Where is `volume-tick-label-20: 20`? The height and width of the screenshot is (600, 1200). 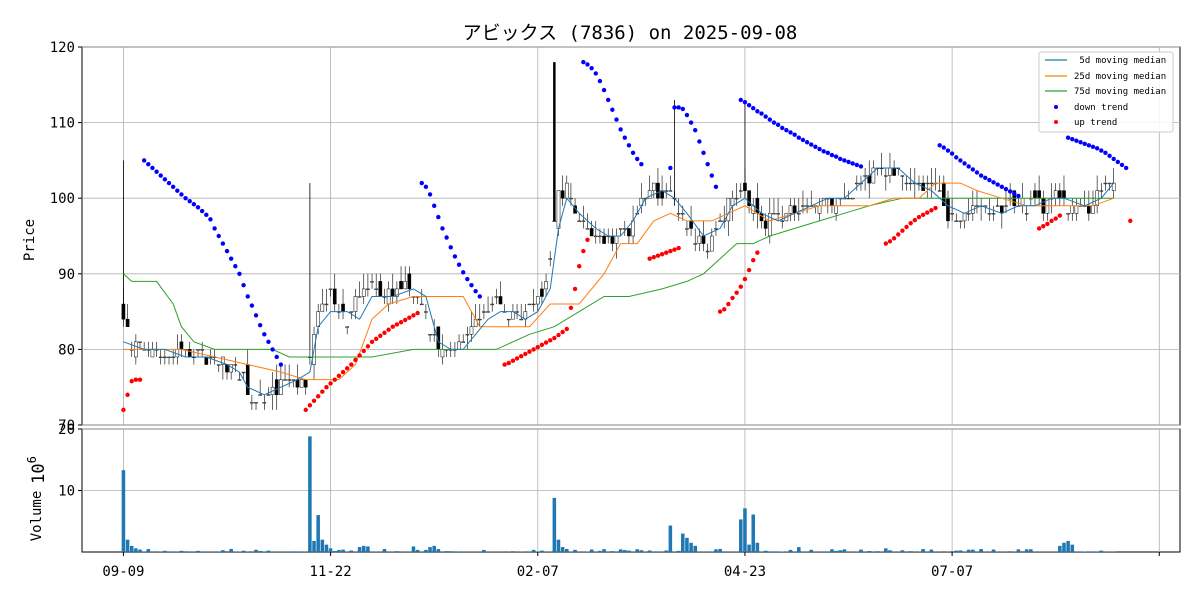
volume-tick-label-20: 20 is located at coordinates (66, 430).